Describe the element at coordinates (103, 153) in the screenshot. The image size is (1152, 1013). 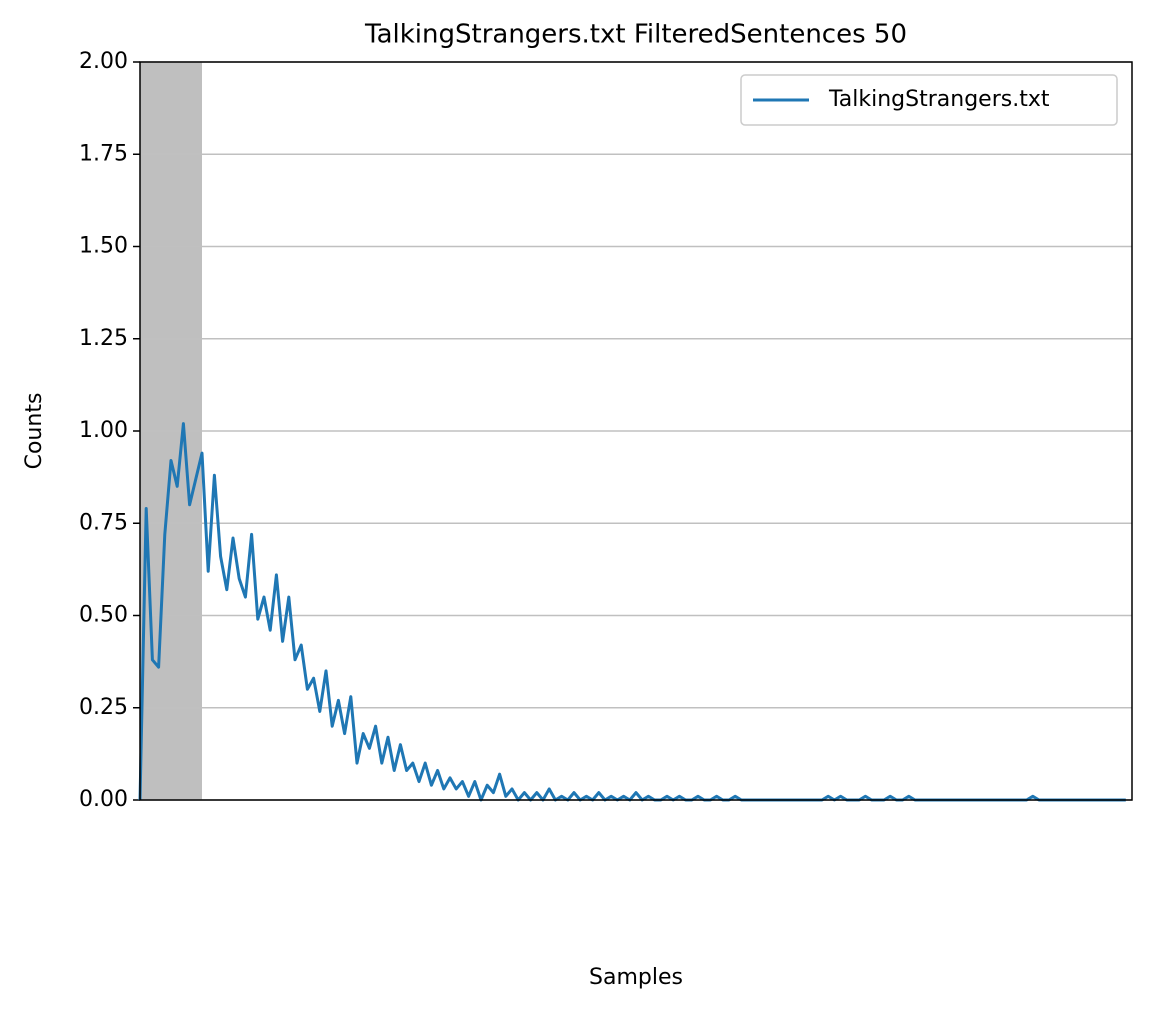
I see `y-tick-label: 1.75` at that location.